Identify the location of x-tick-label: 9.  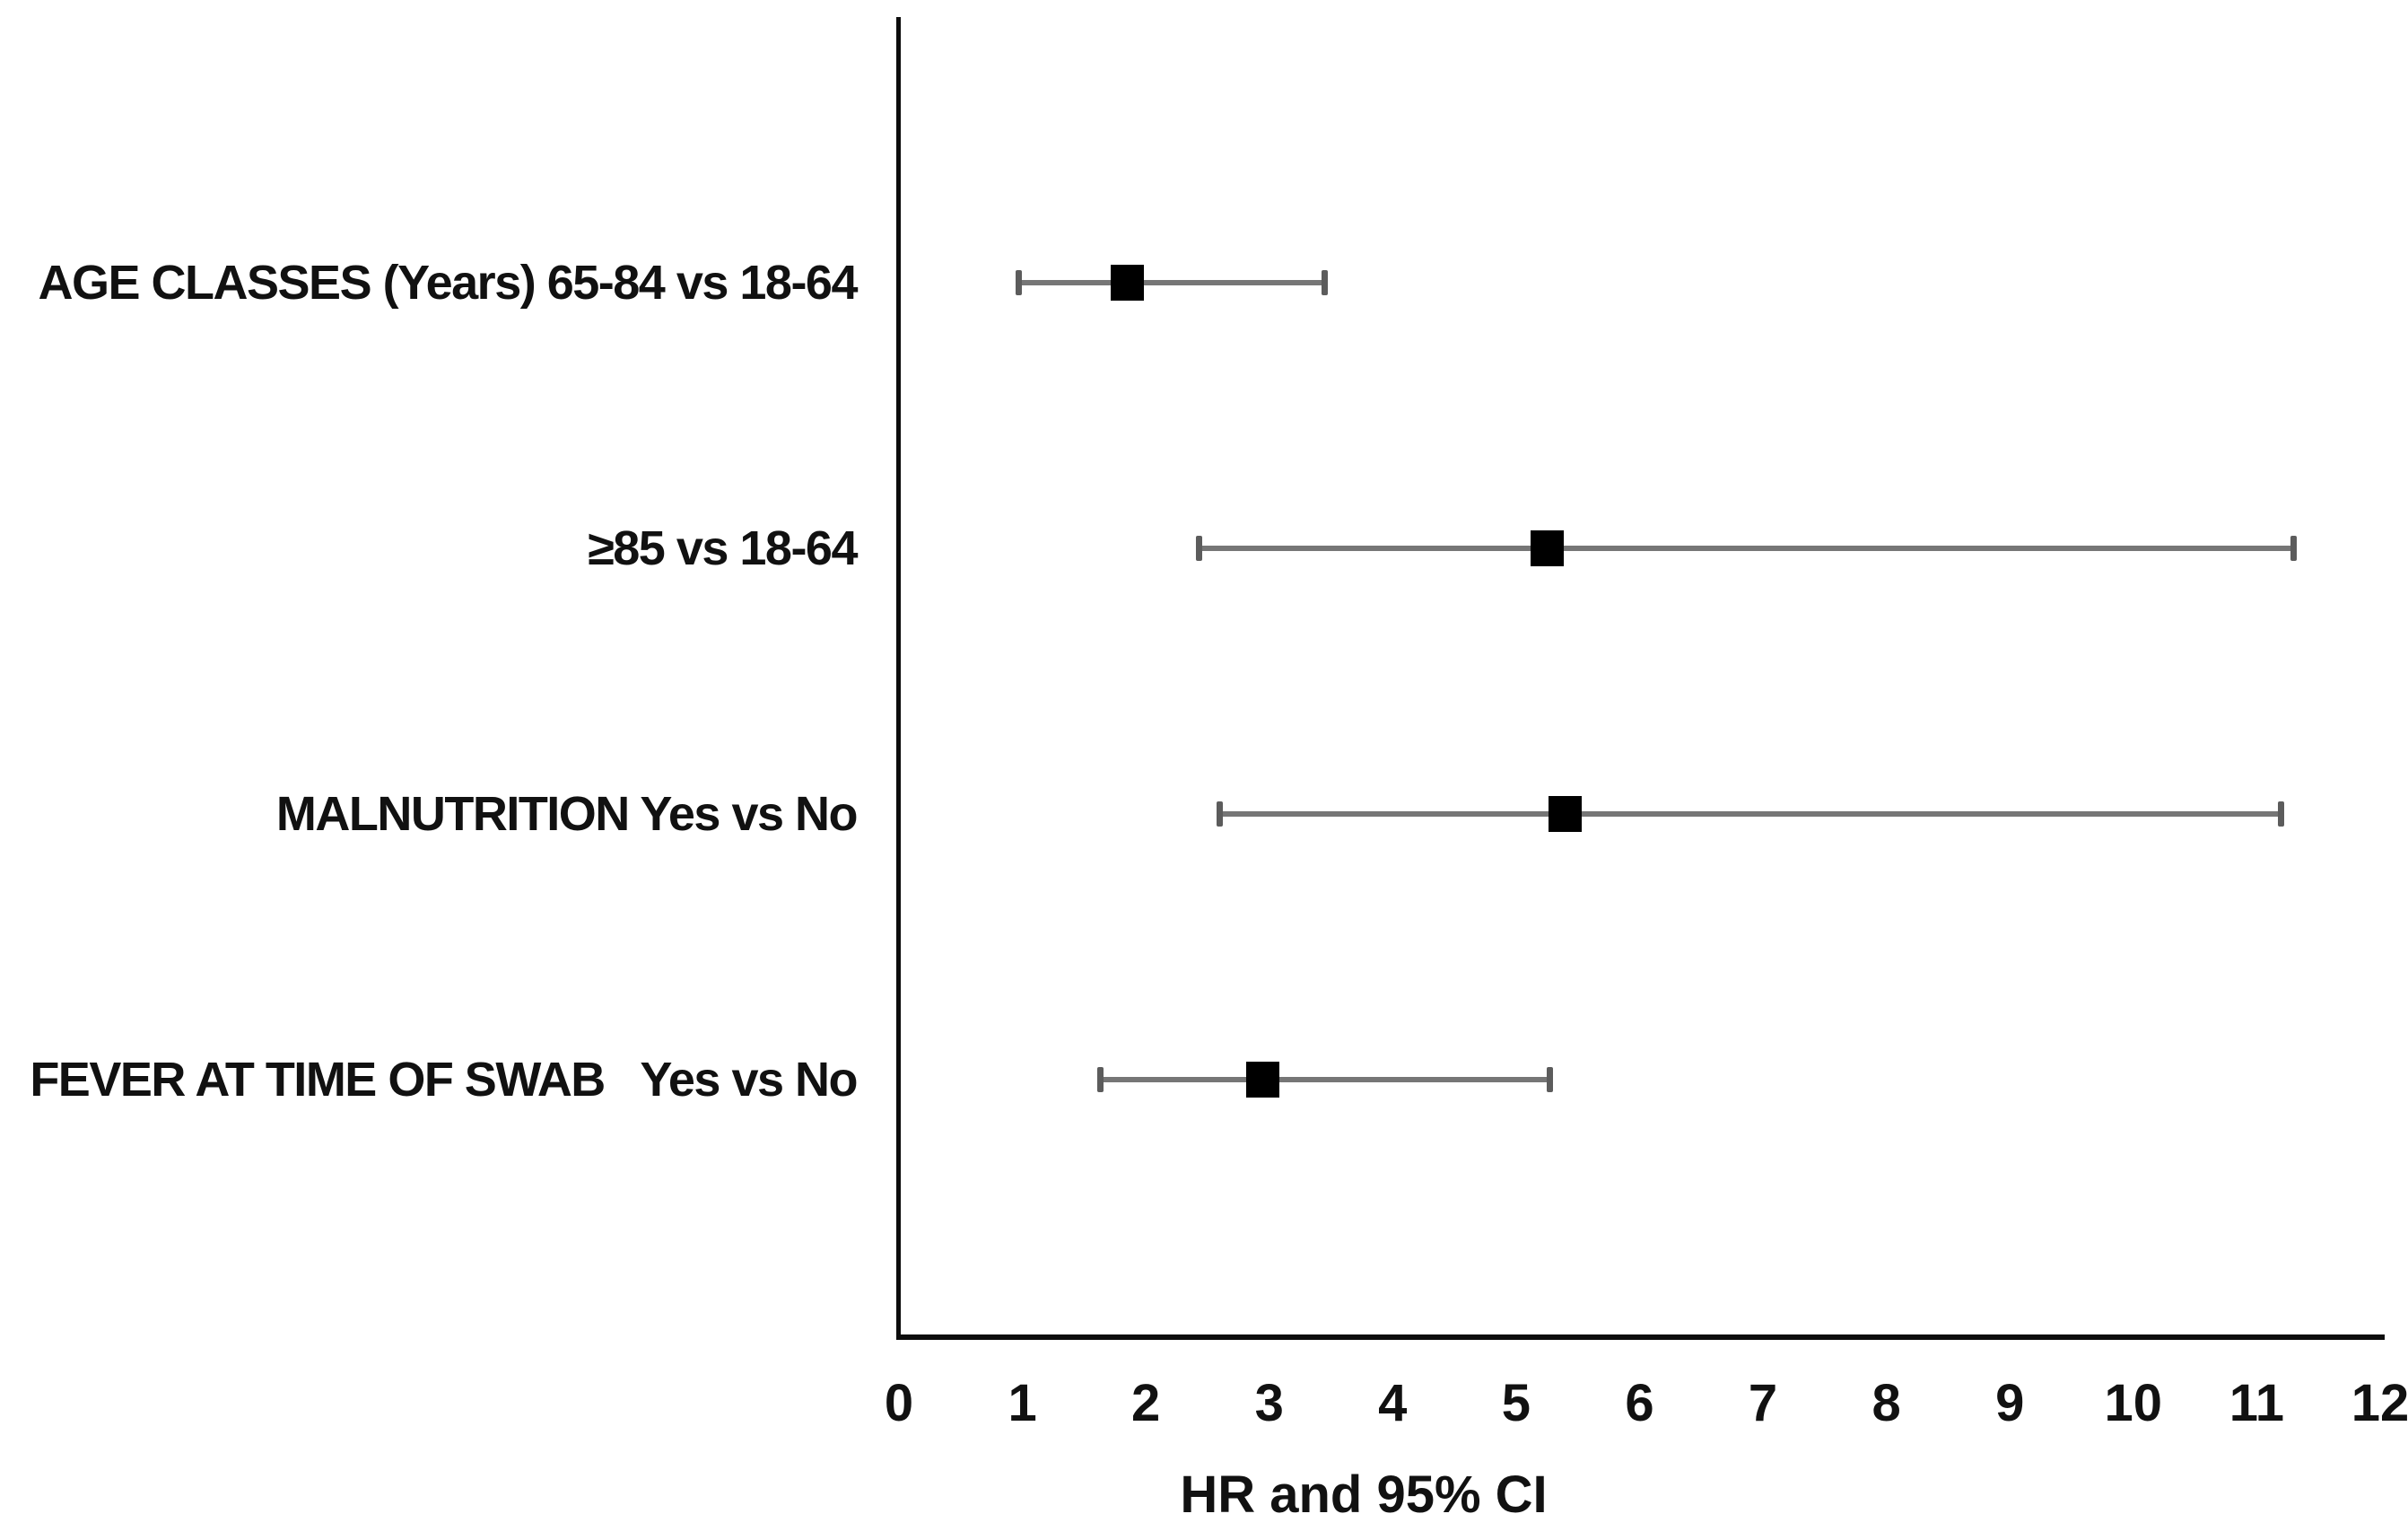
(2010, 1403).